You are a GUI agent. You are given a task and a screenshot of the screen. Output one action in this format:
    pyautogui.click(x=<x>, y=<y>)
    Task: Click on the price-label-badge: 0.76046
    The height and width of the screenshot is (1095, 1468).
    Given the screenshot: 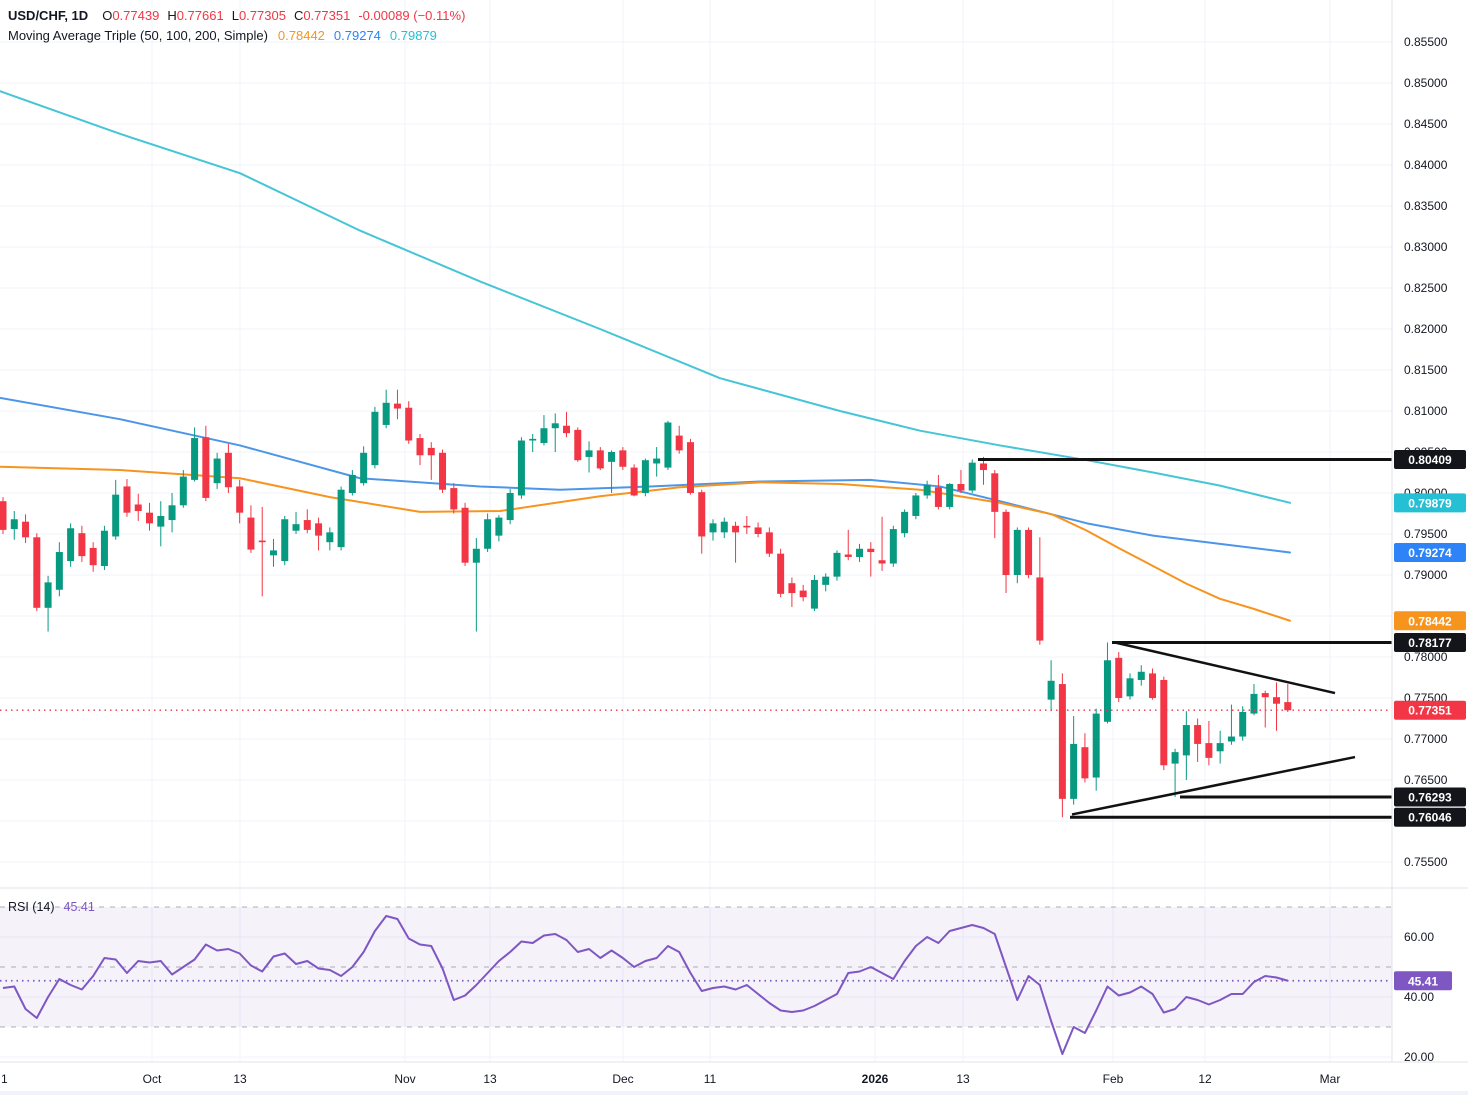 What is the action you would take?
    pyautogui.click(x=1430, y=817)
    